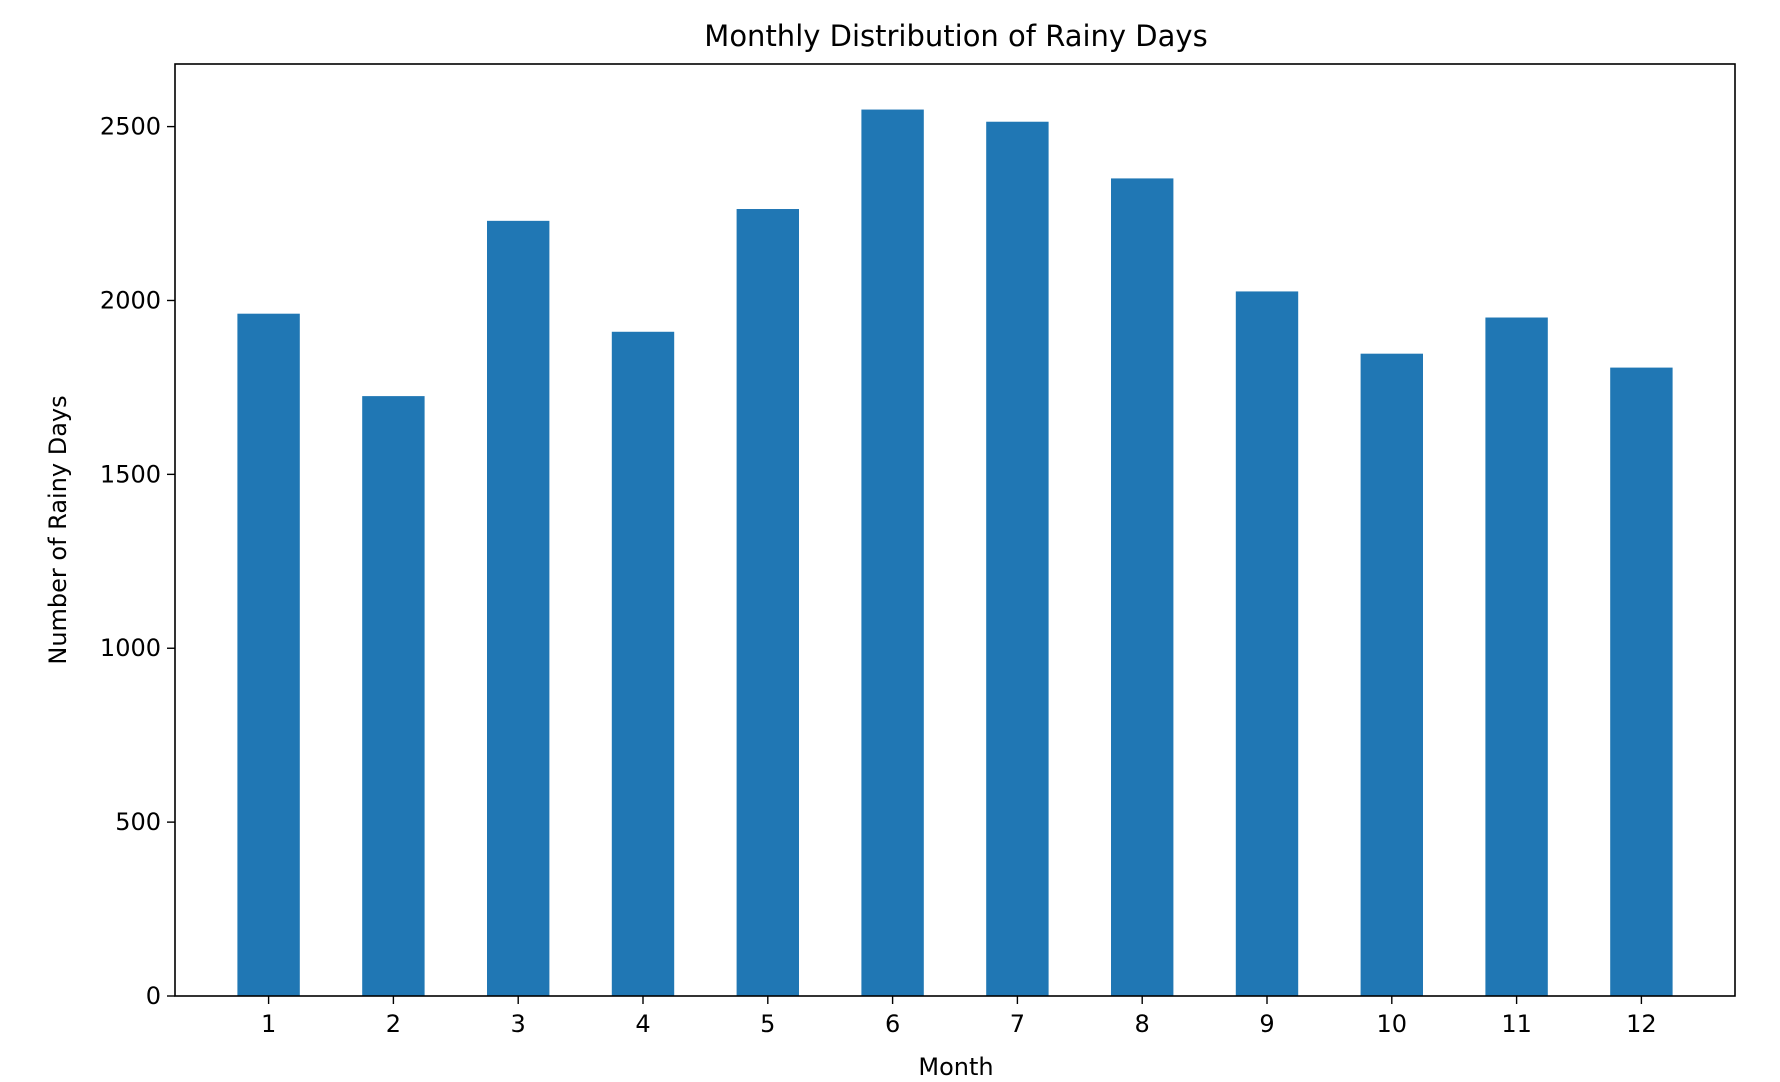  Describe the element at coordinates (1142, 1024) in the screenshot. I see `x-tick-label: 8` at that location.